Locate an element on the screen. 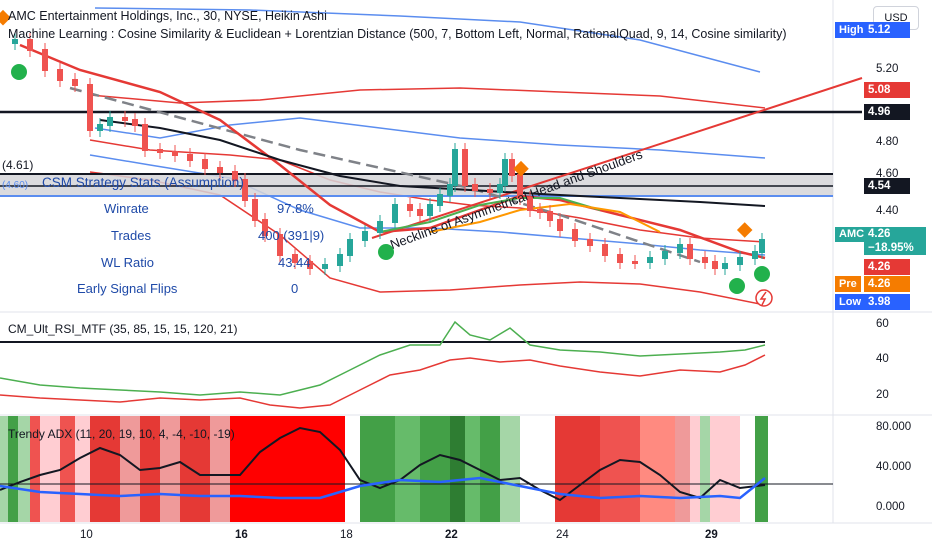  low-label: Low is located at coordinates (850, 302).